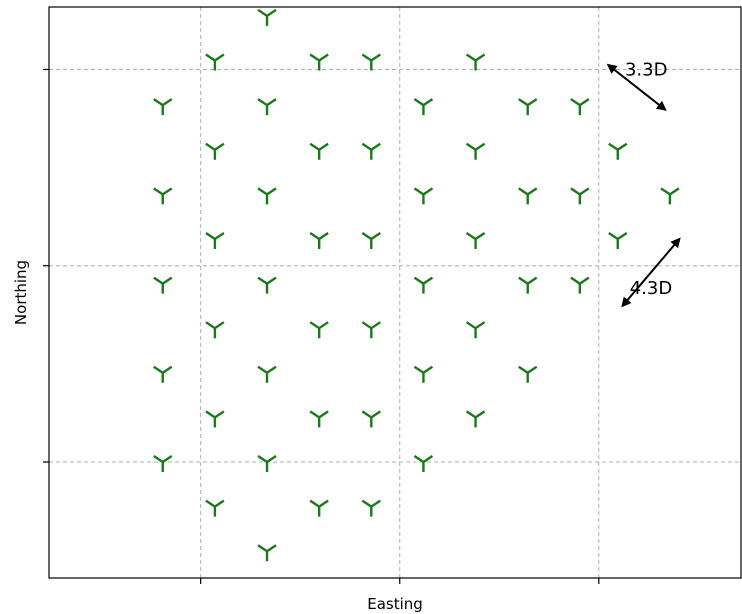 This screenshot has height=614, width=742. I want to click on y-axis-label: Northing, so click(21, 292).